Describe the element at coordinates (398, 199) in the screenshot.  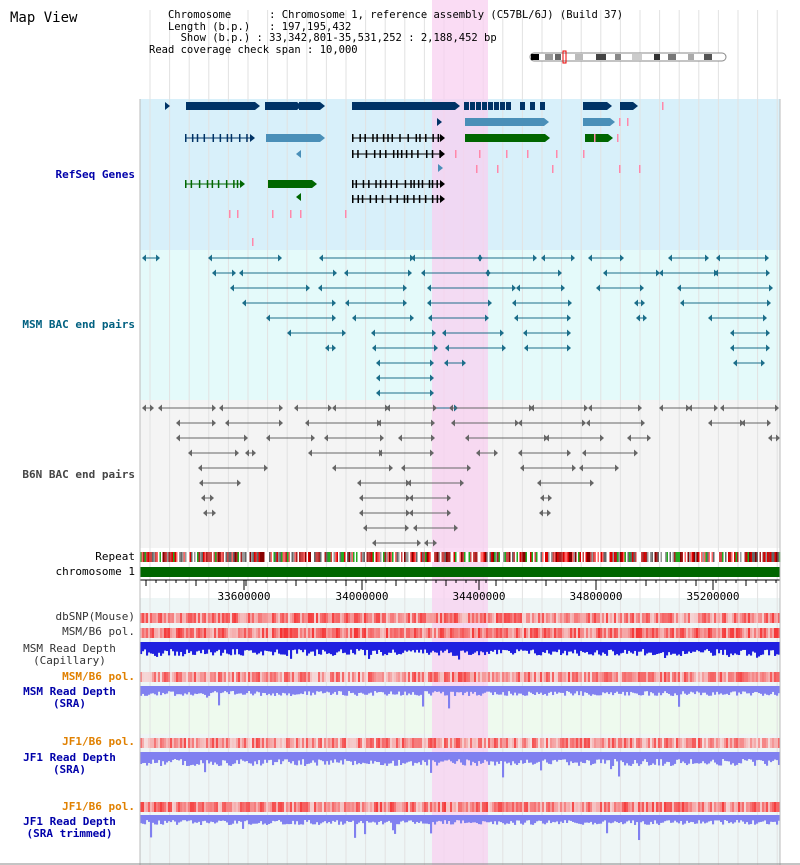
I see `refseq-gene` at that location.